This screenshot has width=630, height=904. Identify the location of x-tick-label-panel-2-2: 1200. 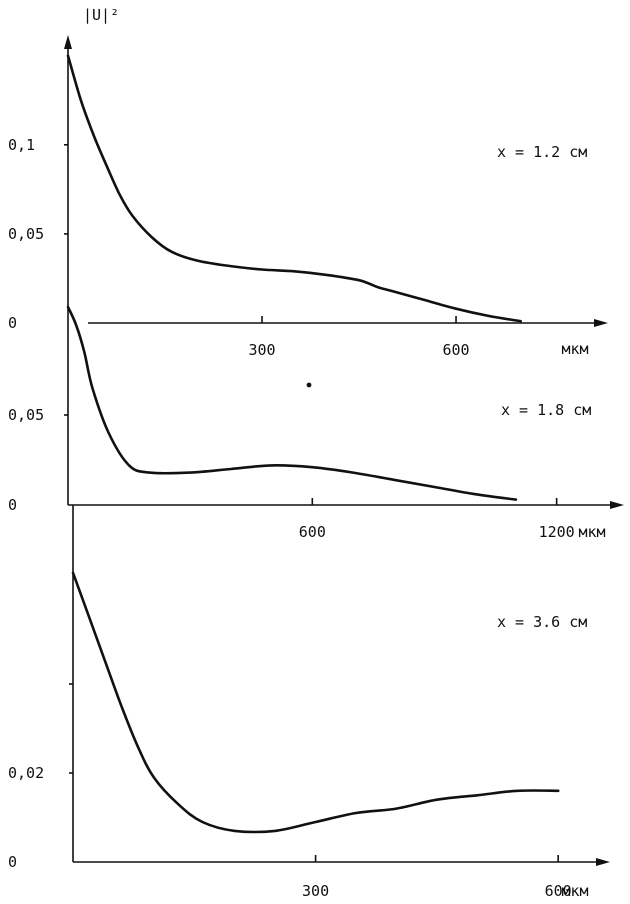
(557, 532).